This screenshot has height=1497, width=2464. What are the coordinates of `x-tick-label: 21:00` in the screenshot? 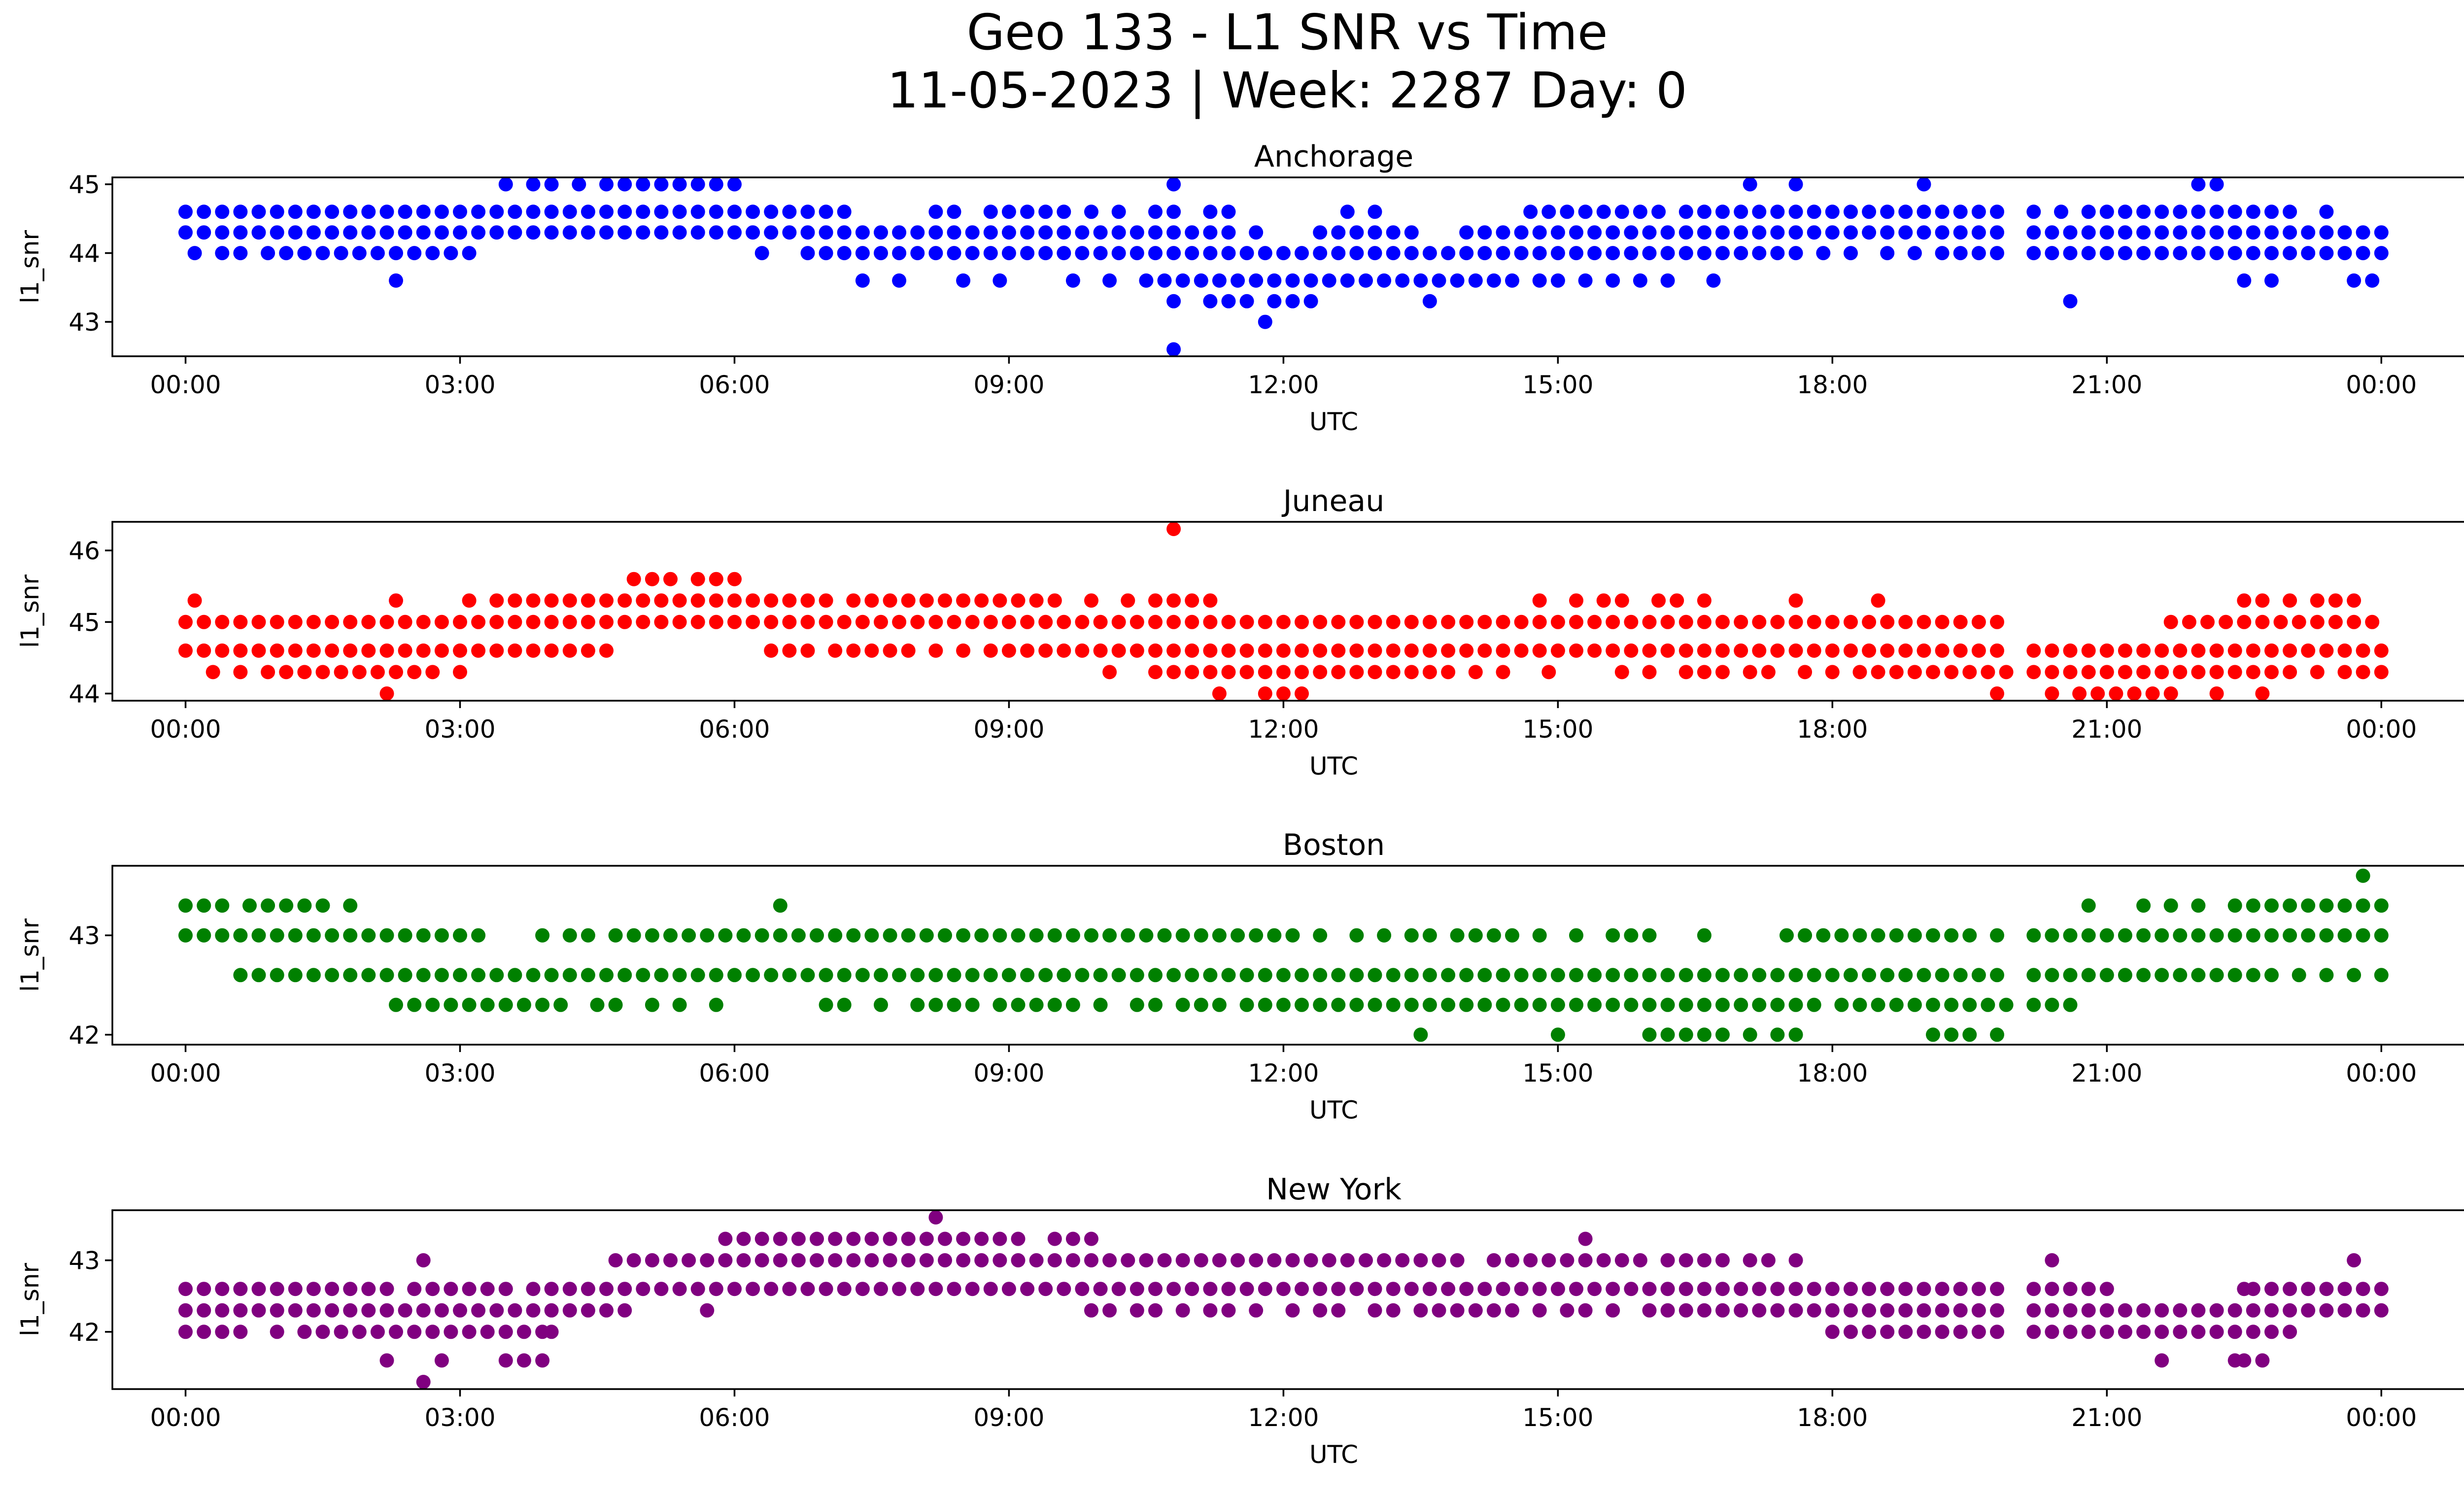 It's located at (2106, 729).